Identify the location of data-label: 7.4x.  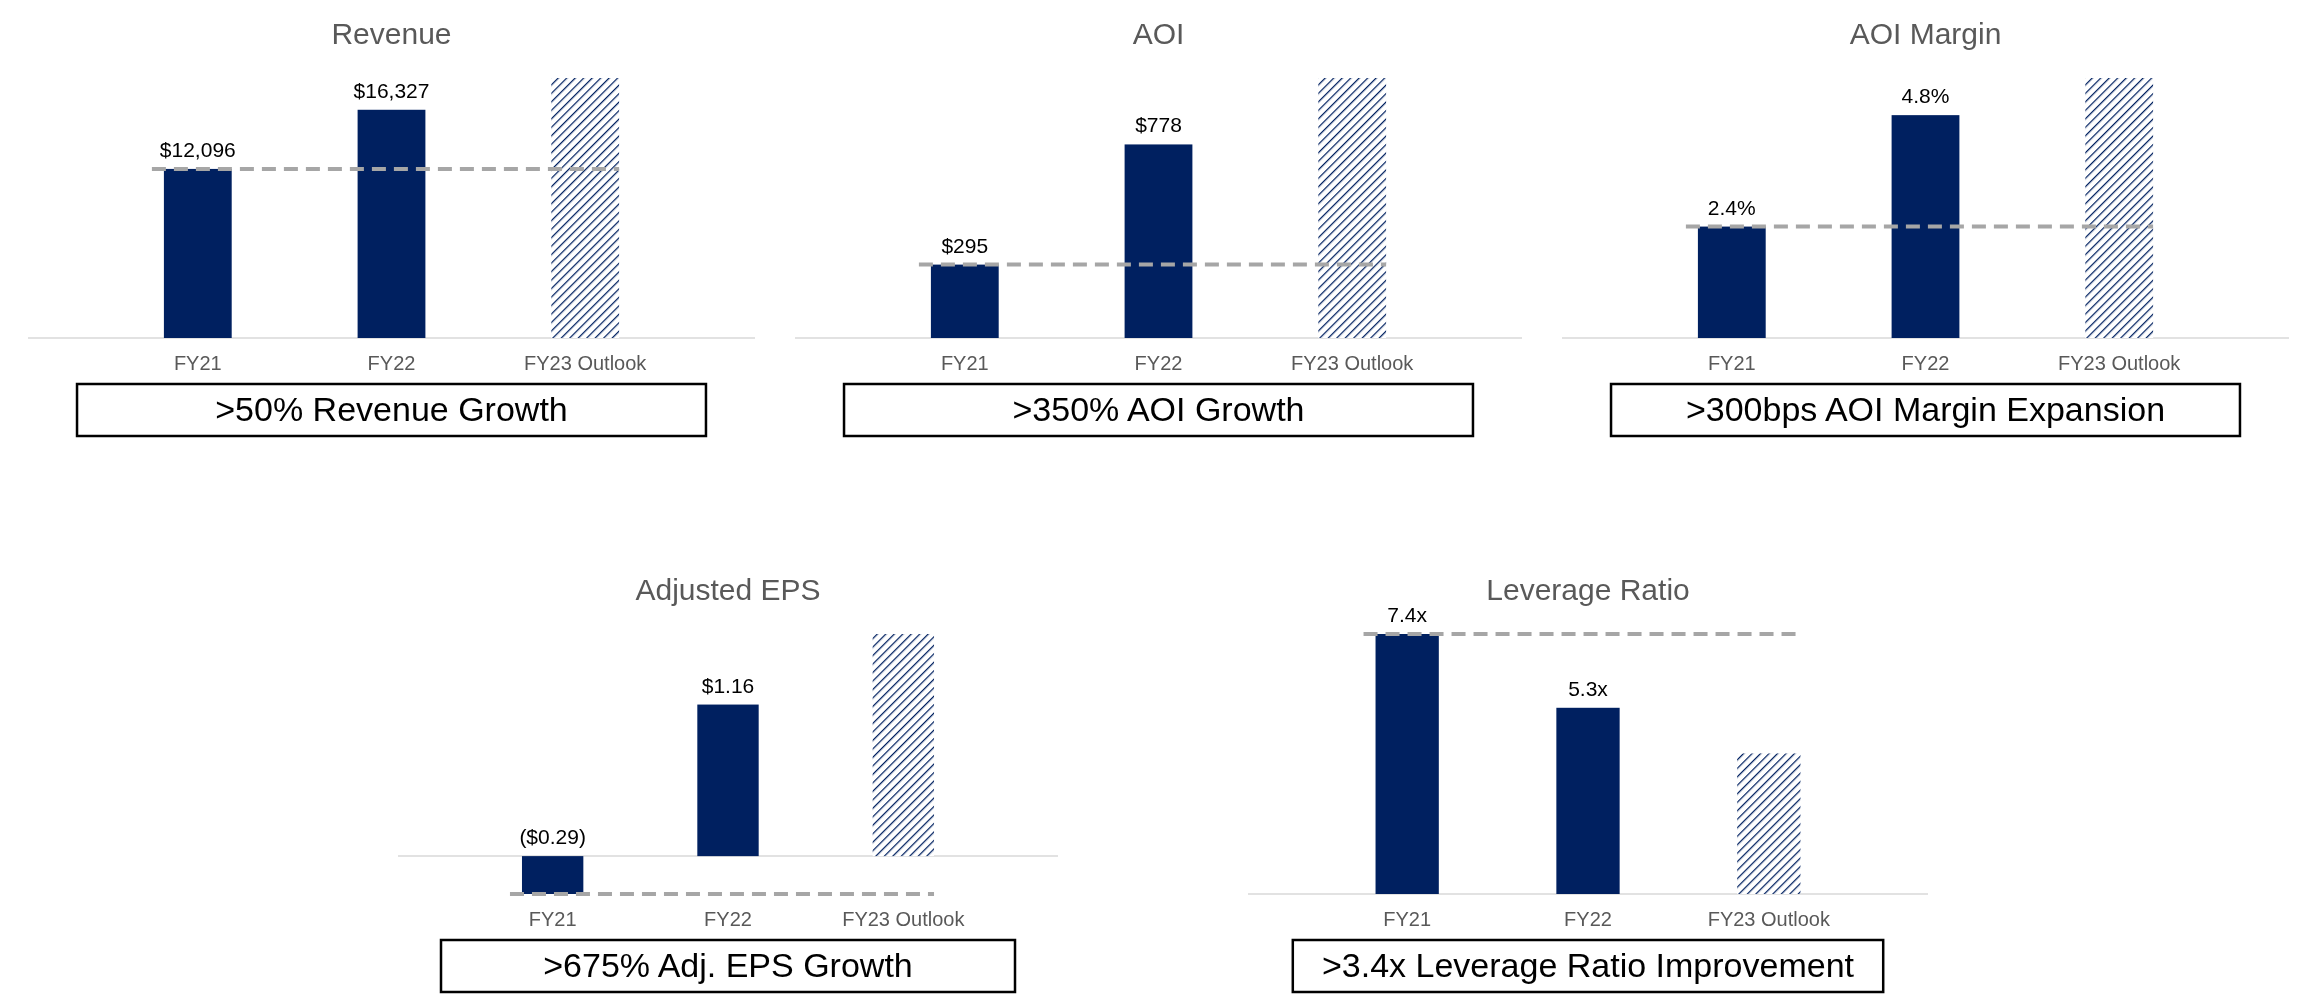
(1407, 614).